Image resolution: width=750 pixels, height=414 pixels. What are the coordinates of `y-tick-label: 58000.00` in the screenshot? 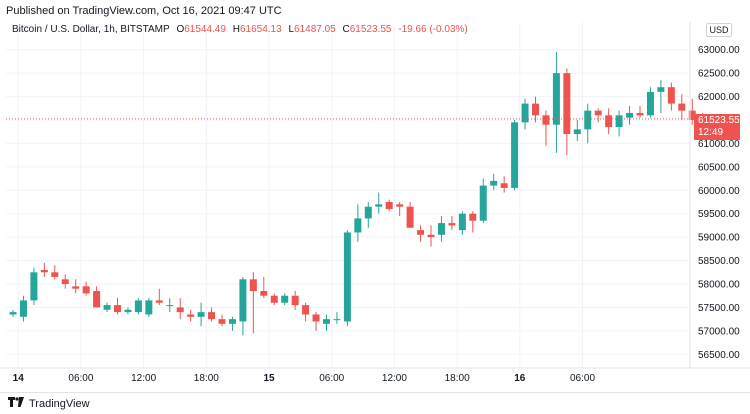 It's located at (719, 285).